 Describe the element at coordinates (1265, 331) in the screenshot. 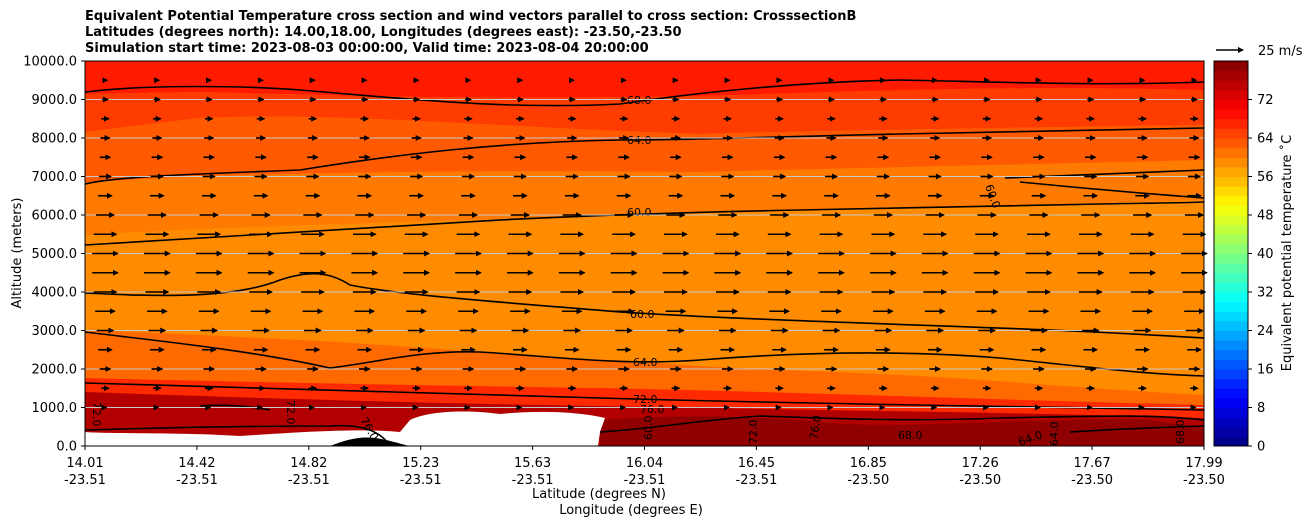

I see `colorbar-tick-label: 24` at that location.